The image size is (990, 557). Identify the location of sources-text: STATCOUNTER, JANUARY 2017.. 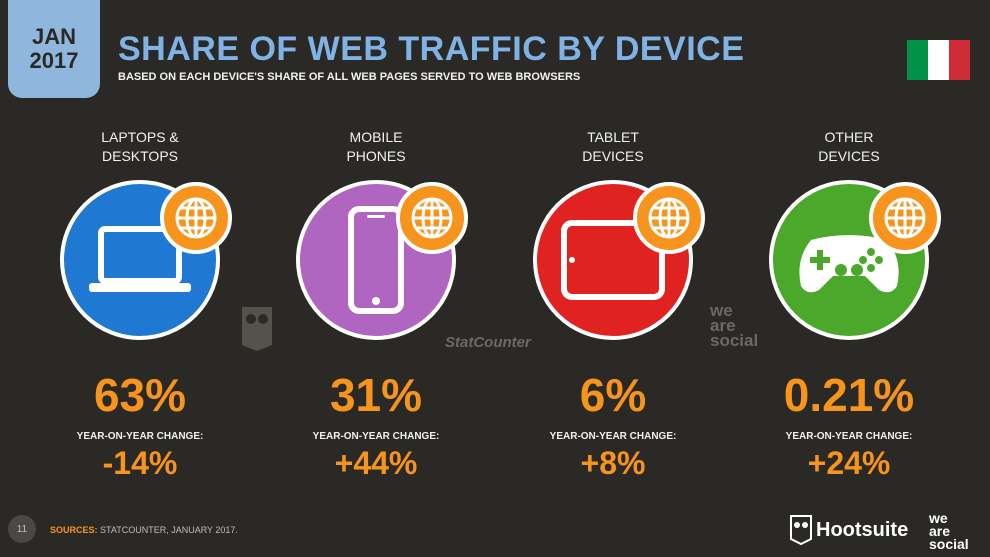
(169, 530).